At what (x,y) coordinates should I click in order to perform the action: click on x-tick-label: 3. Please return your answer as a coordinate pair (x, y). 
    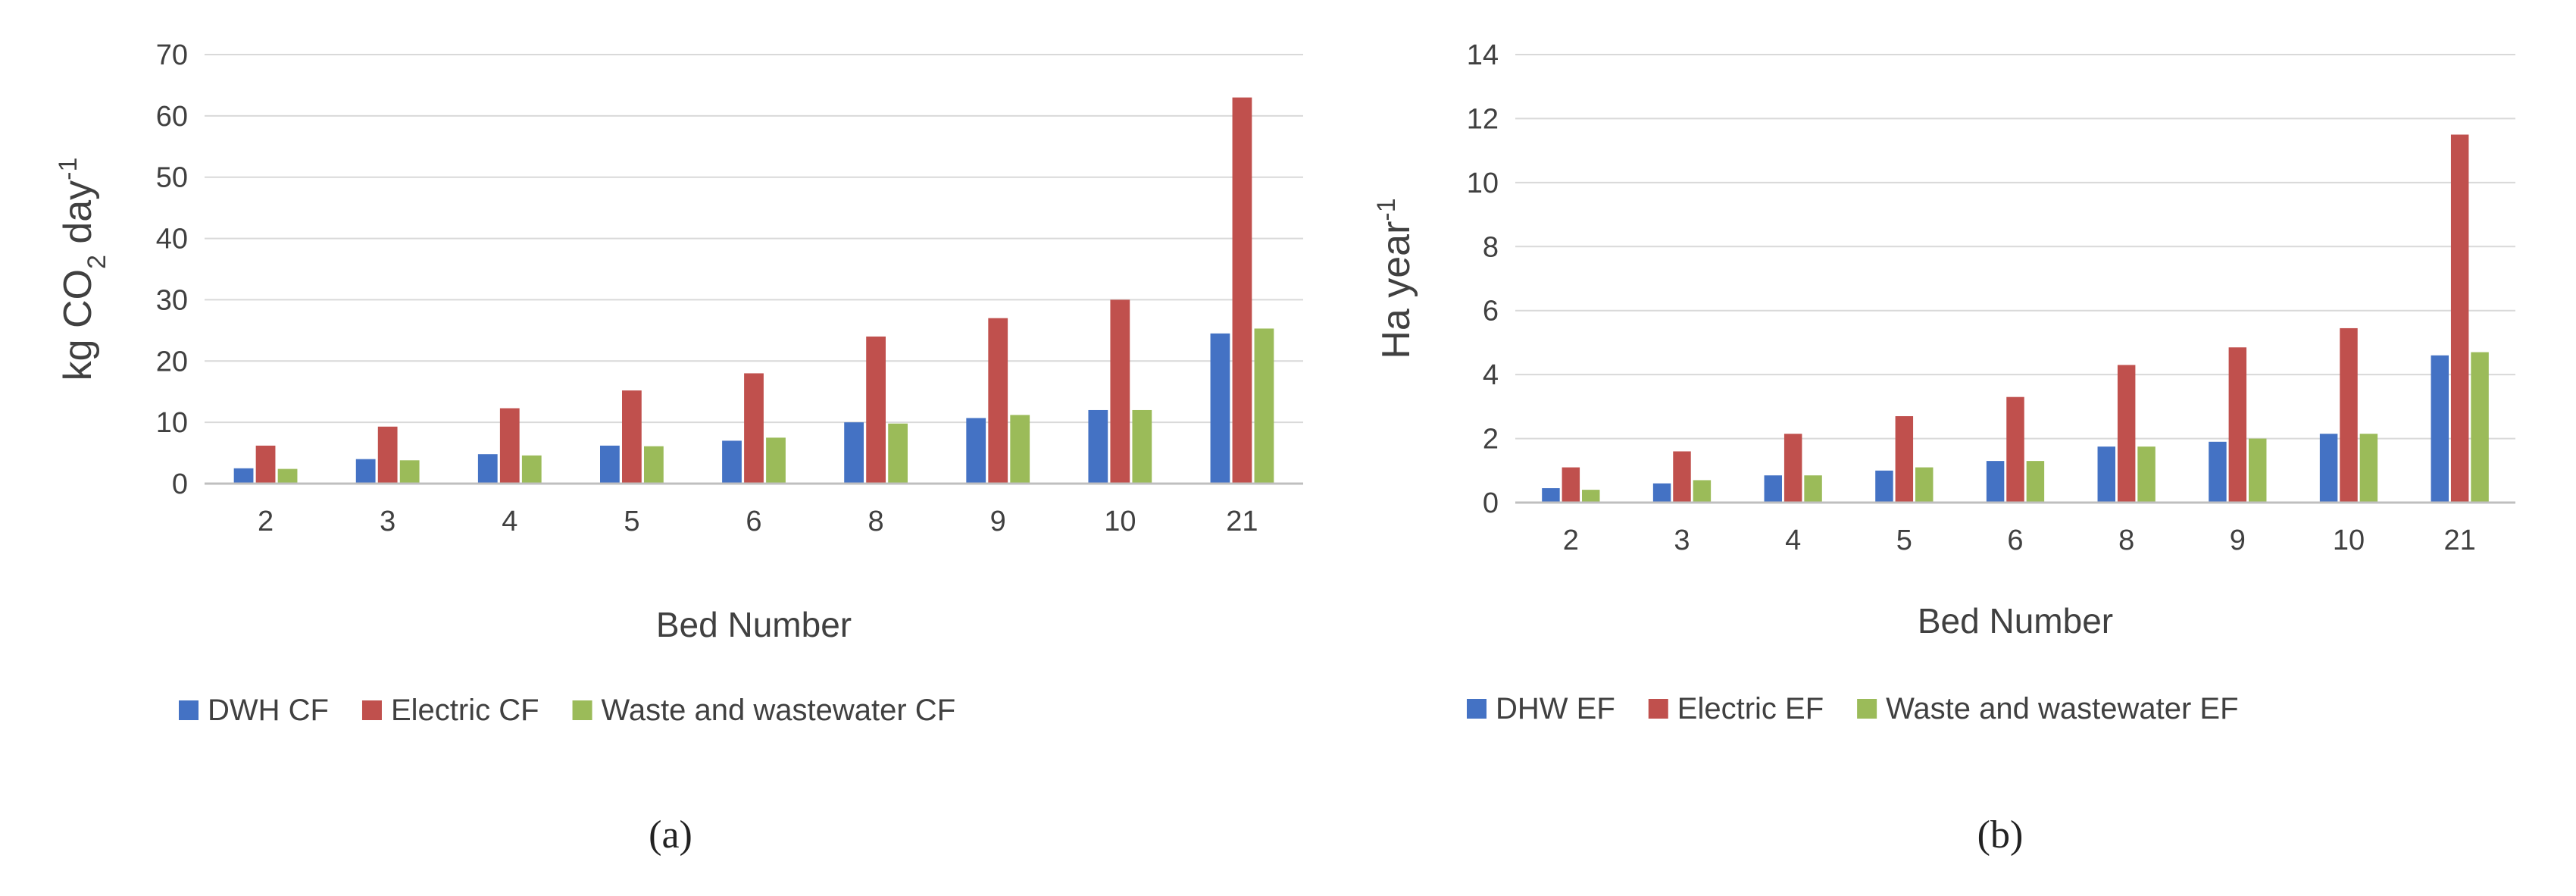
    Looking at the image, I should click on (387, 521).